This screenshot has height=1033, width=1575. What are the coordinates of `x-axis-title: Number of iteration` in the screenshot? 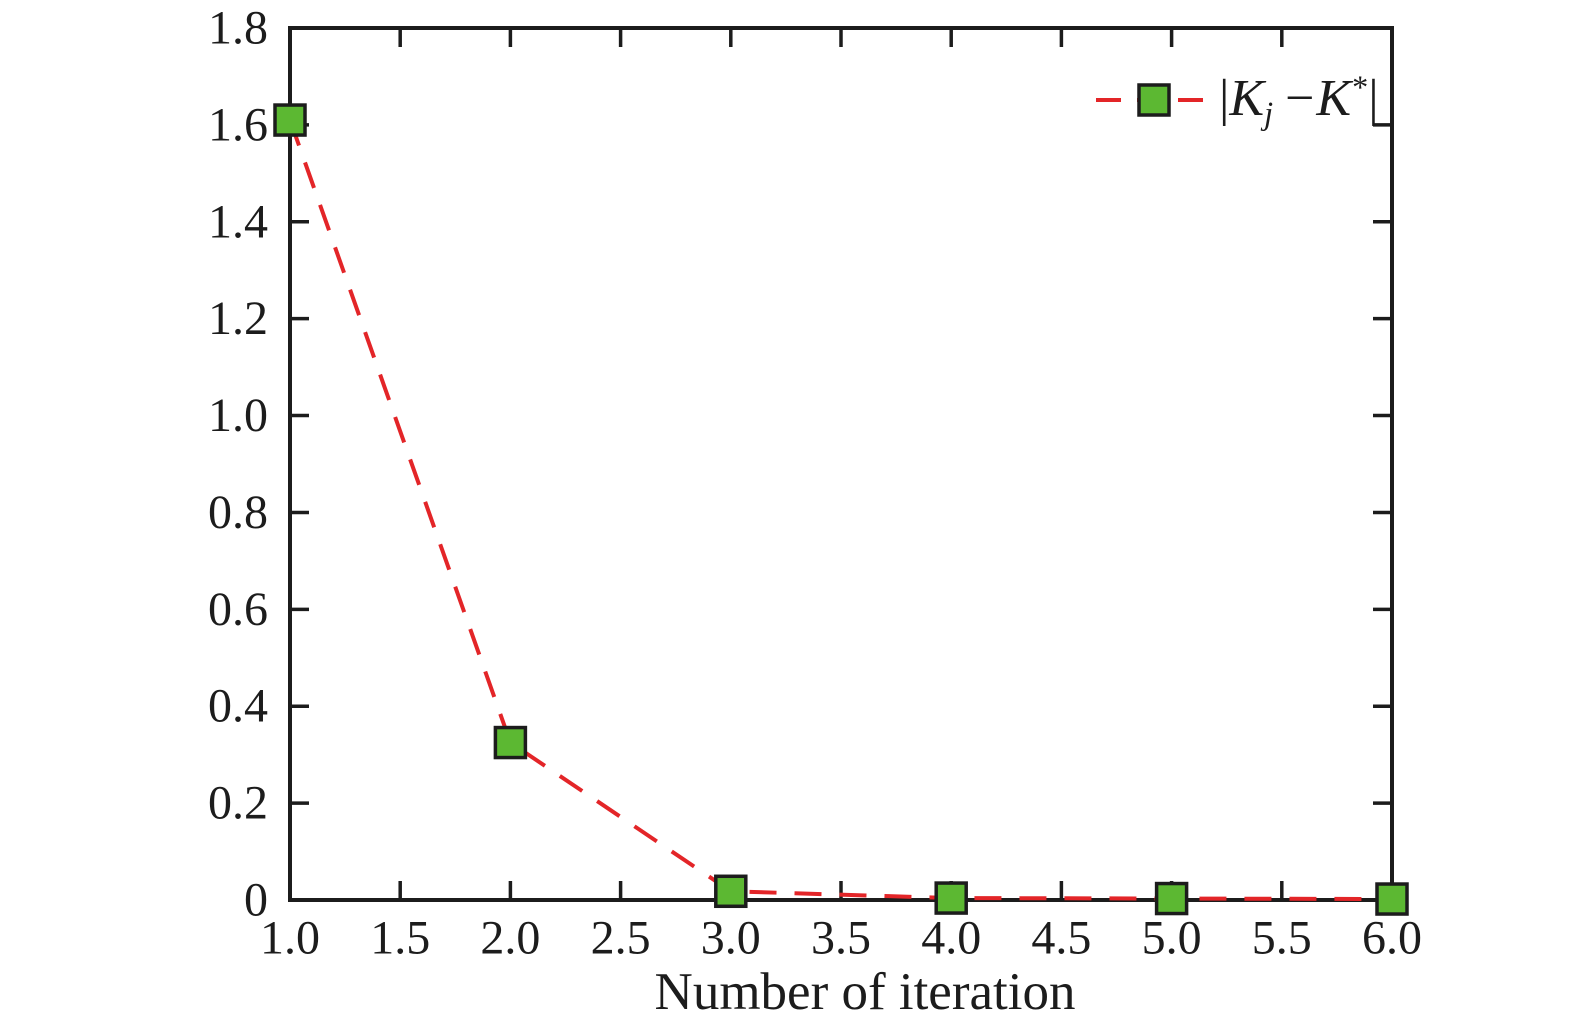 It's located at (865, 992).